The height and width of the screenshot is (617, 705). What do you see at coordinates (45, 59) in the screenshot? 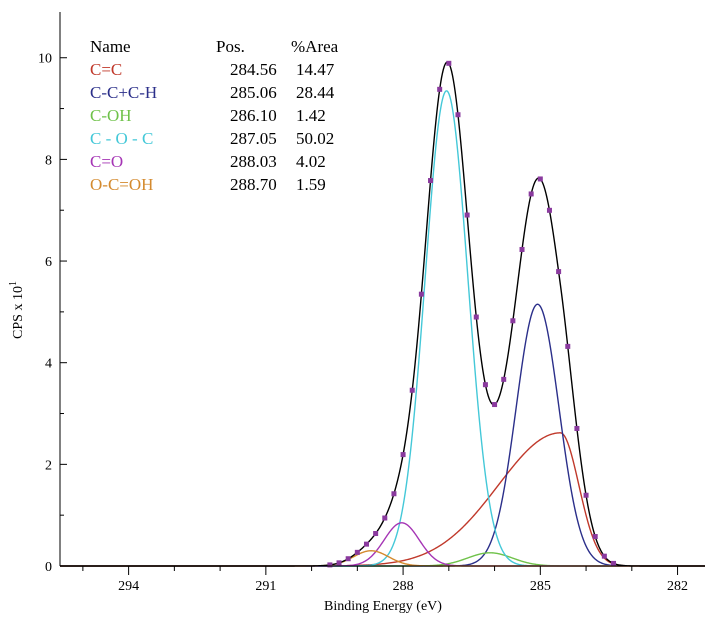
I see `y-tick-label: 10` at bounding box center [45, 59].